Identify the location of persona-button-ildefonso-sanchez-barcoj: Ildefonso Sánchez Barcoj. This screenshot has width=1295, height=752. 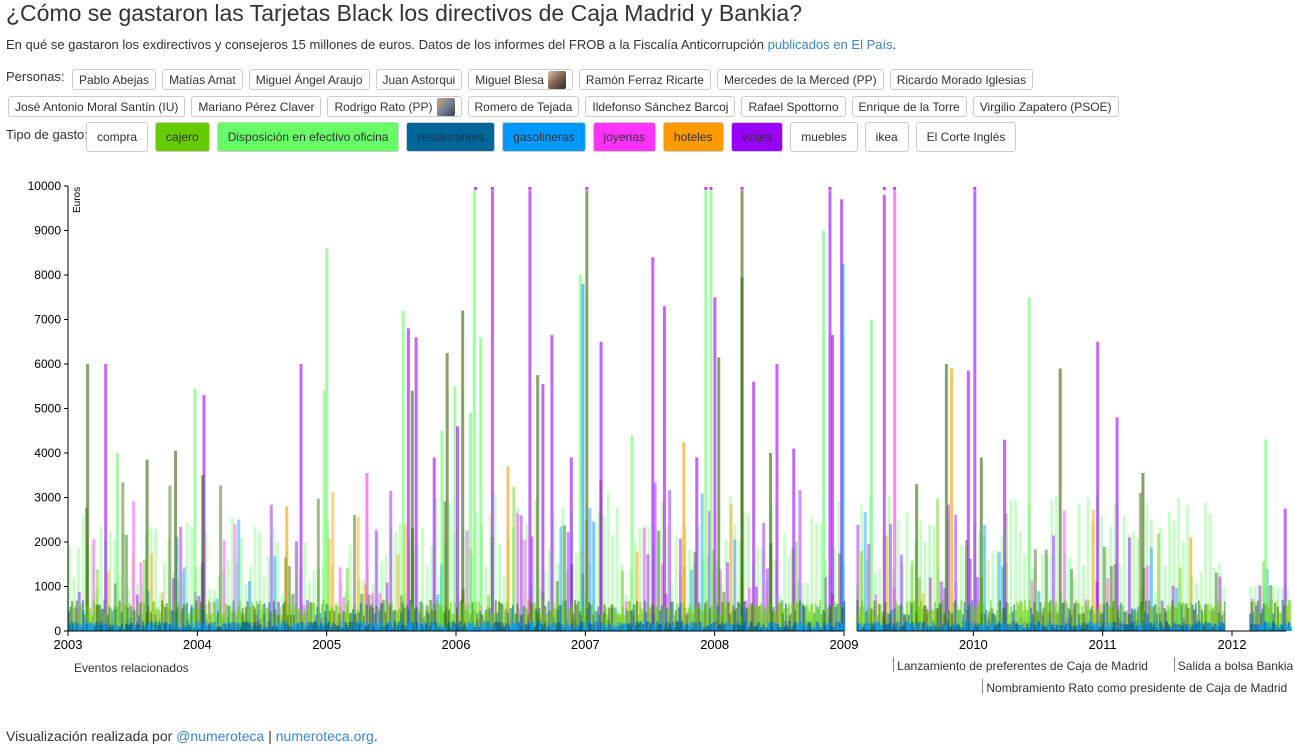
(660, 106).